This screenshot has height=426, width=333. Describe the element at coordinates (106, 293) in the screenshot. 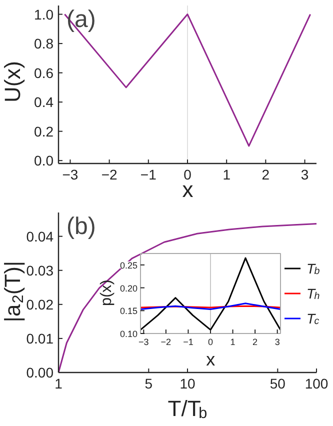

I see `y-axis-title: p(x)` at that location.